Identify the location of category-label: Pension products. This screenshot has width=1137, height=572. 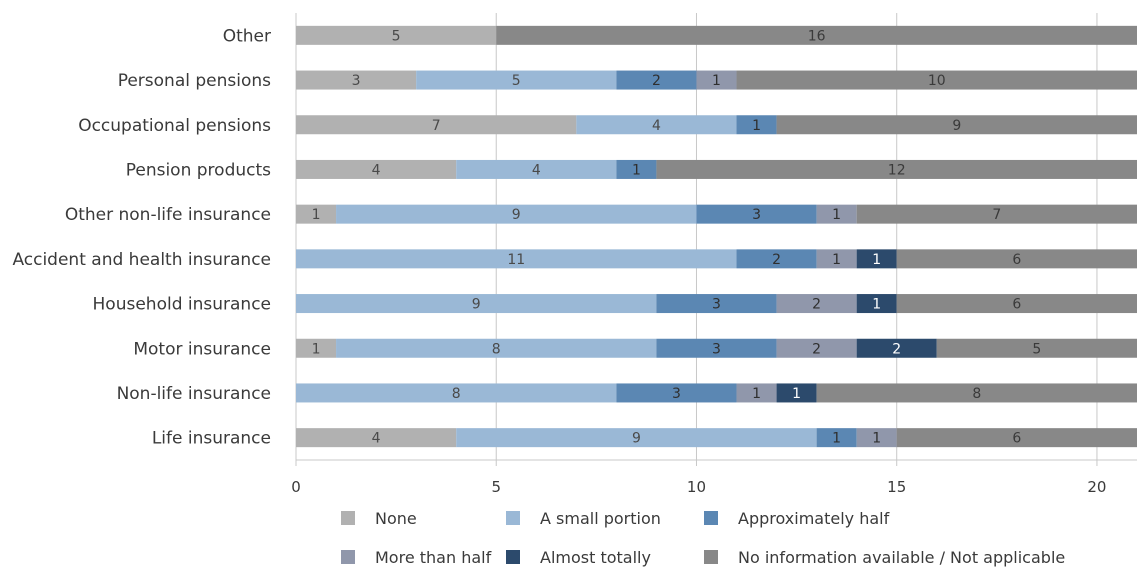
(198, 170).